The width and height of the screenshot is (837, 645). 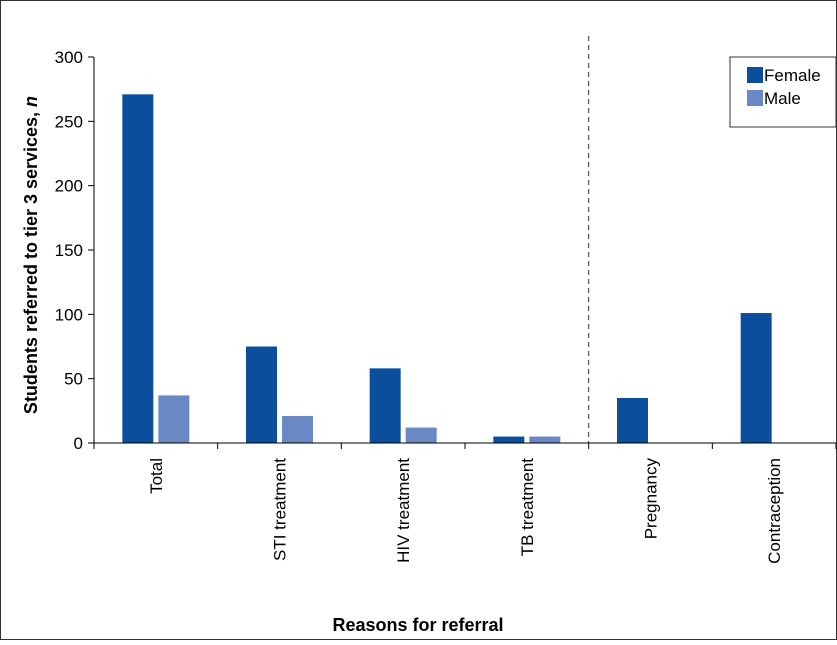 I want to click on y-axis-title-text: Students referred to tier 3 services,, so click(x=31, y=263).